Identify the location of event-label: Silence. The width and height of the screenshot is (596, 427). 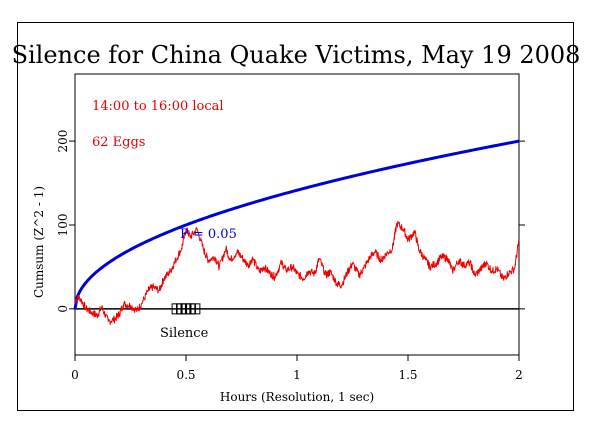
(184, 333).